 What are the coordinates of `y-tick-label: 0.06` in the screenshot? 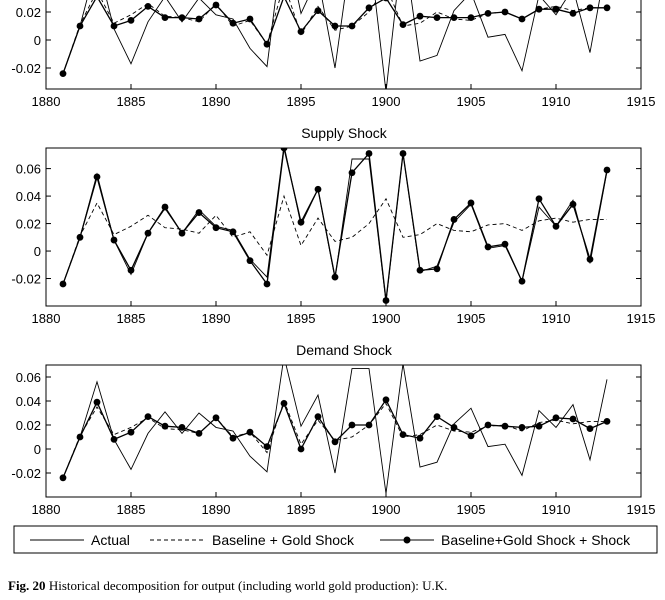 It's located at (28, 169).